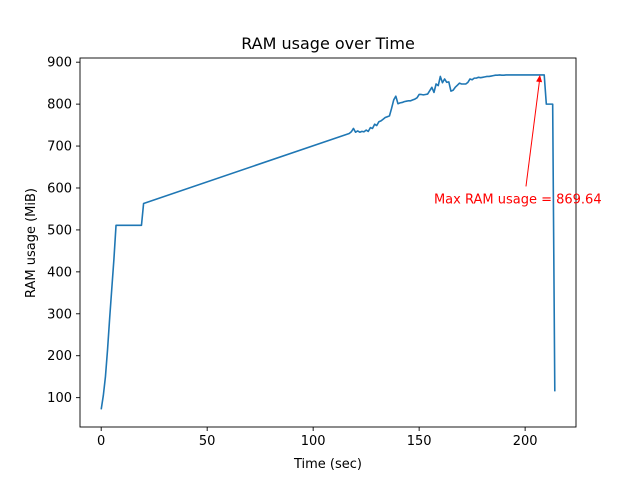 The width and height of the screenshot is (640, 480). I want to click on y-tick-label: 500, so click(59, 230).